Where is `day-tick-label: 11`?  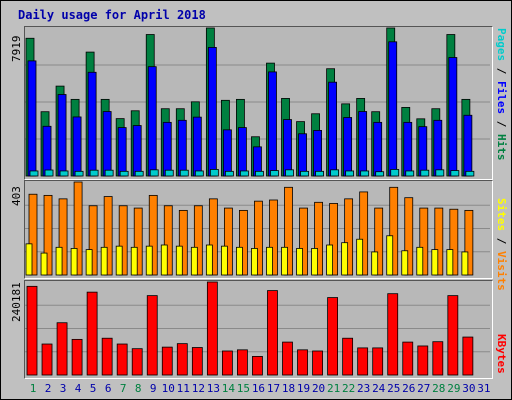 day-tick-label: 11 is located at coordinates (183, 388).